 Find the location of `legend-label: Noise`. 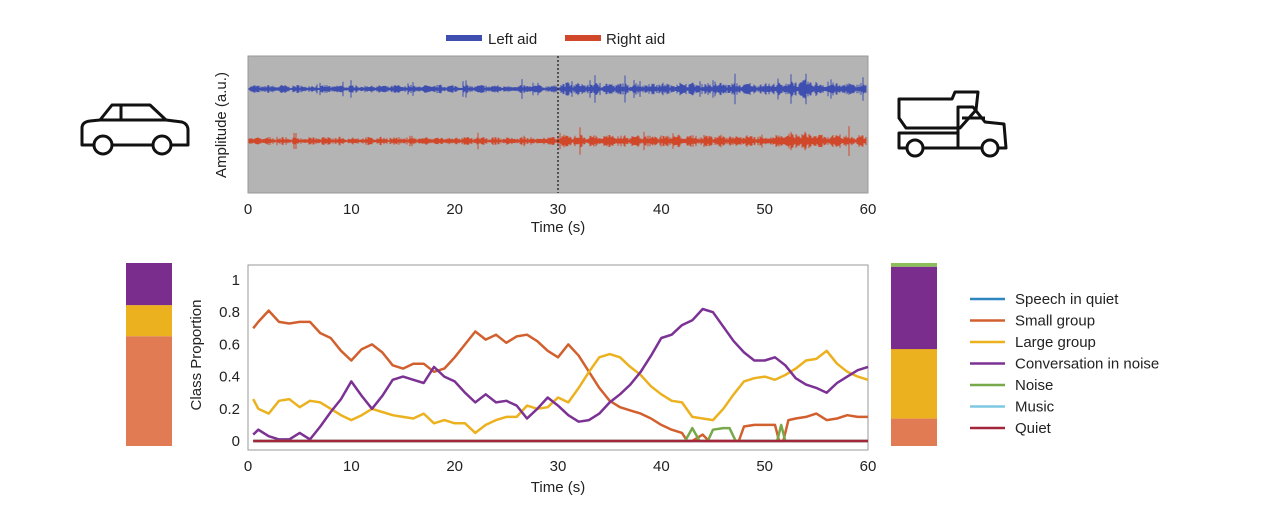

legend-label: Noise is located at coordinates (1034, 385).